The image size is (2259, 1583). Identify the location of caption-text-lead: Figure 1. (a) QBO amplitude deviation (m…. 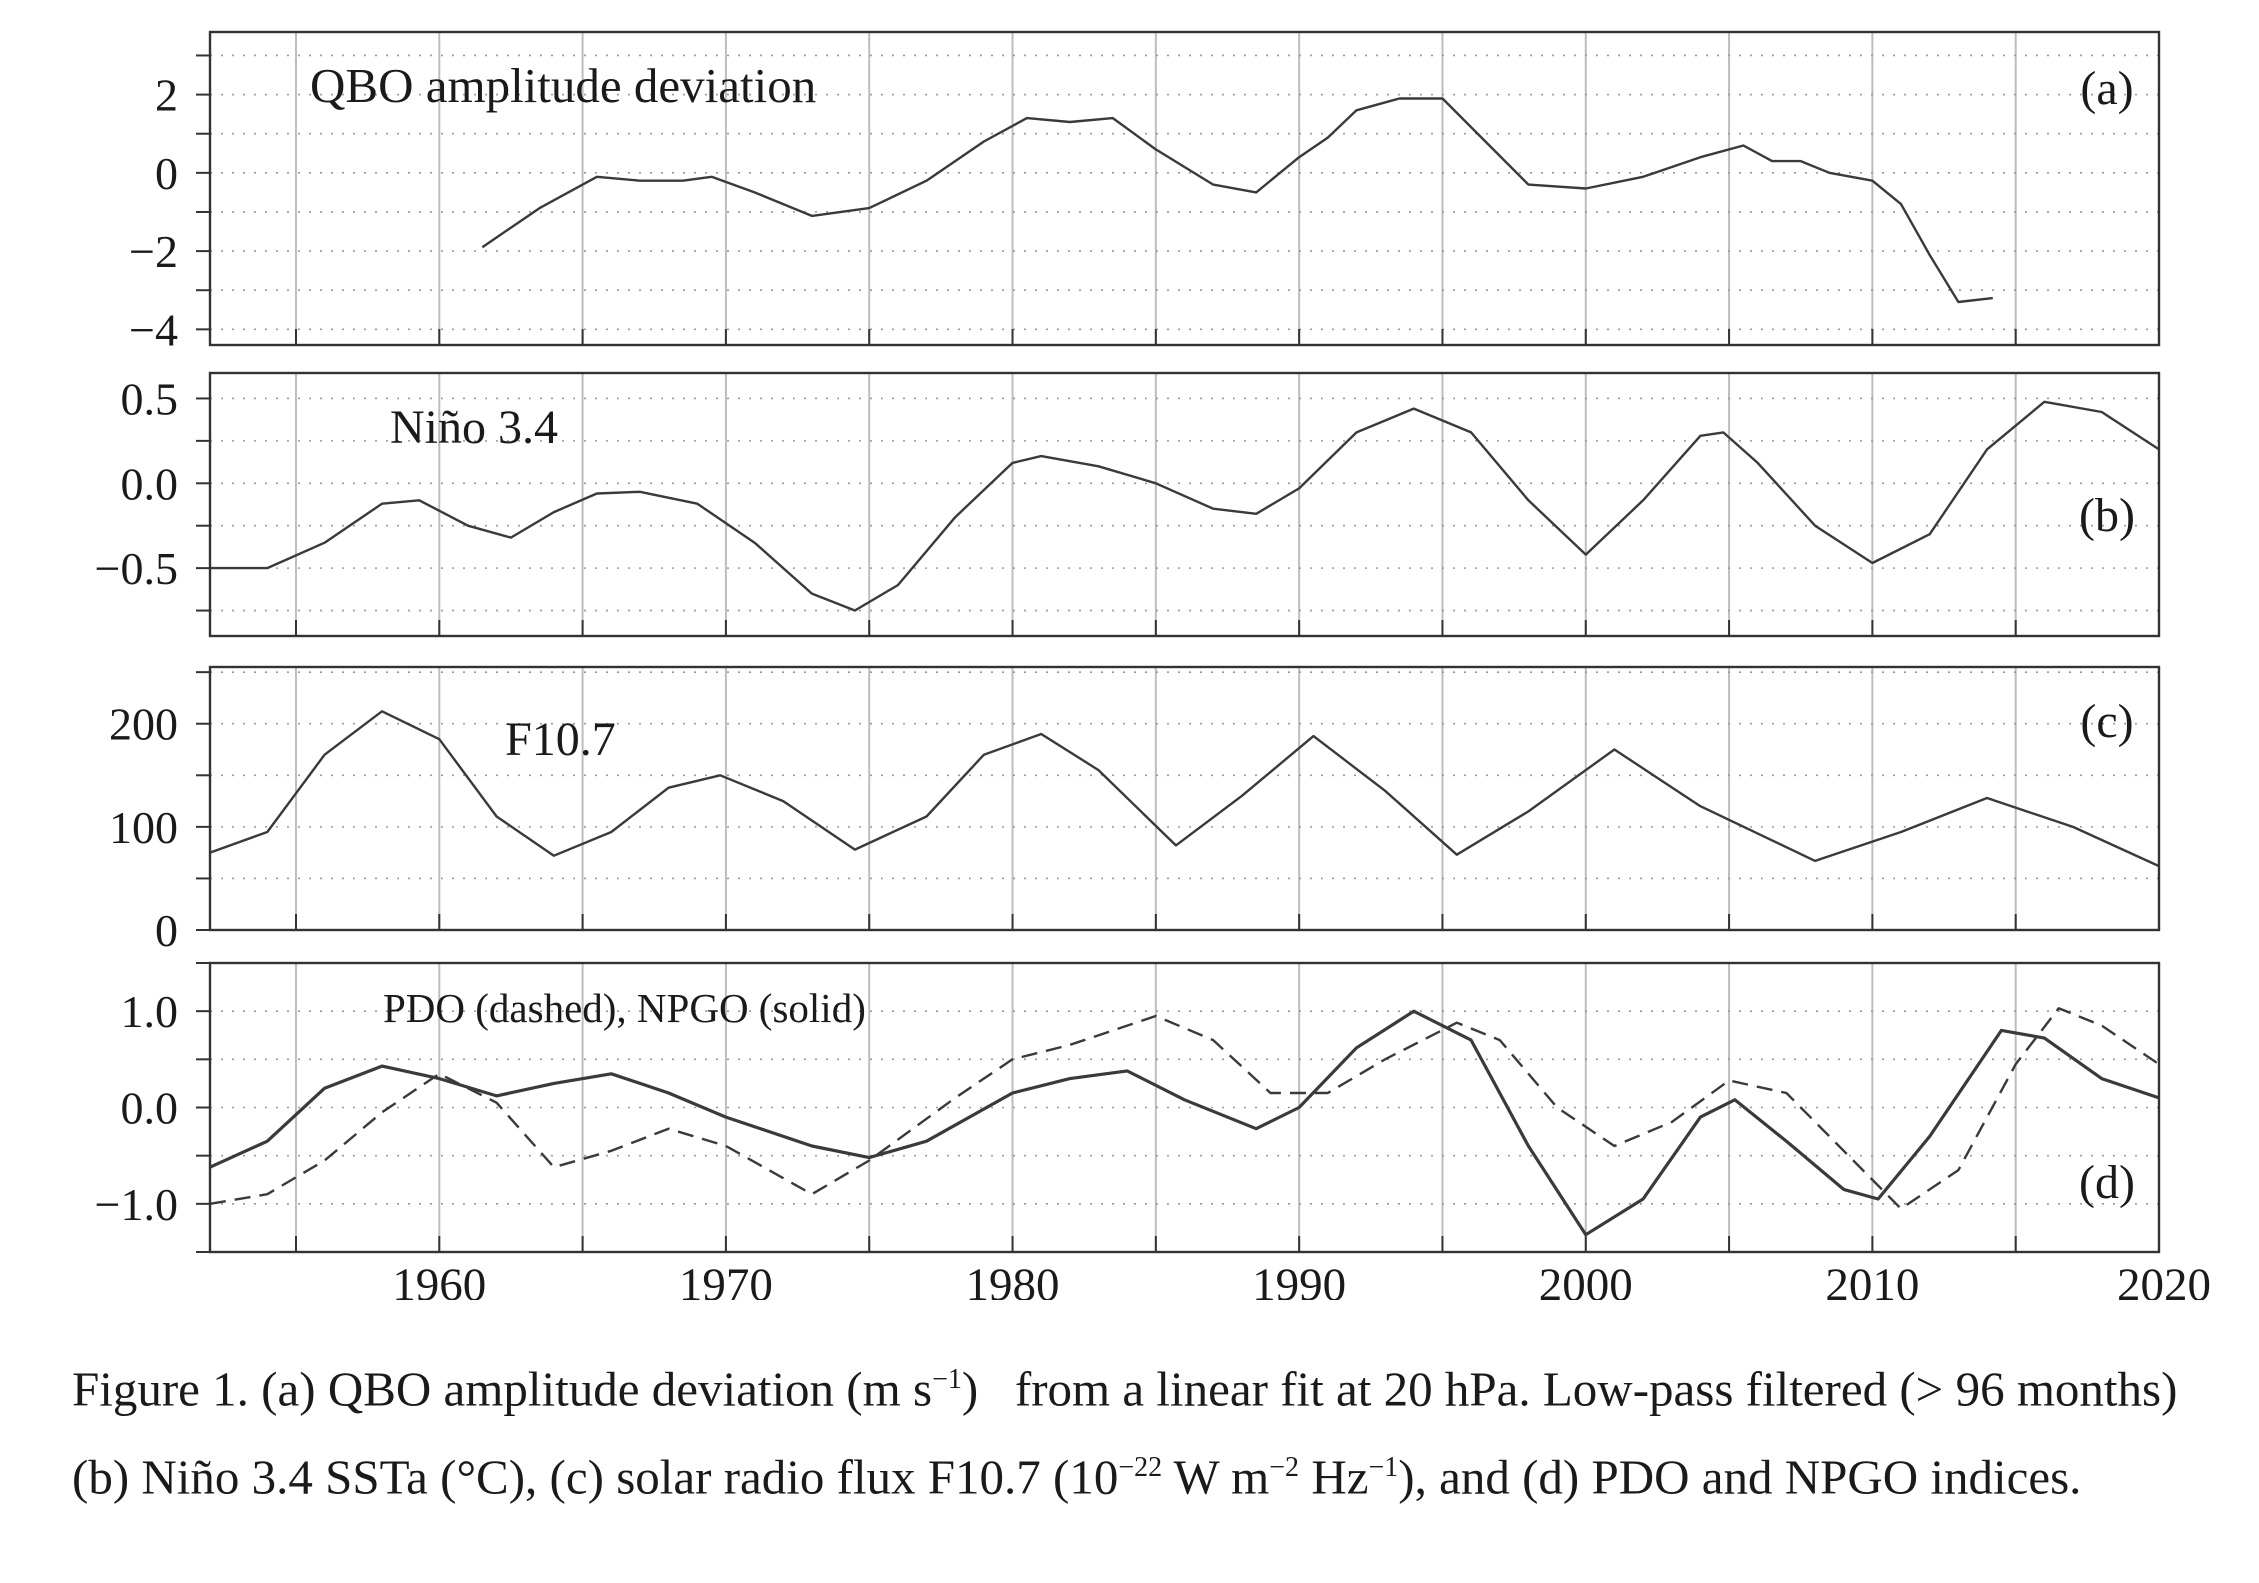
(502, 1389).